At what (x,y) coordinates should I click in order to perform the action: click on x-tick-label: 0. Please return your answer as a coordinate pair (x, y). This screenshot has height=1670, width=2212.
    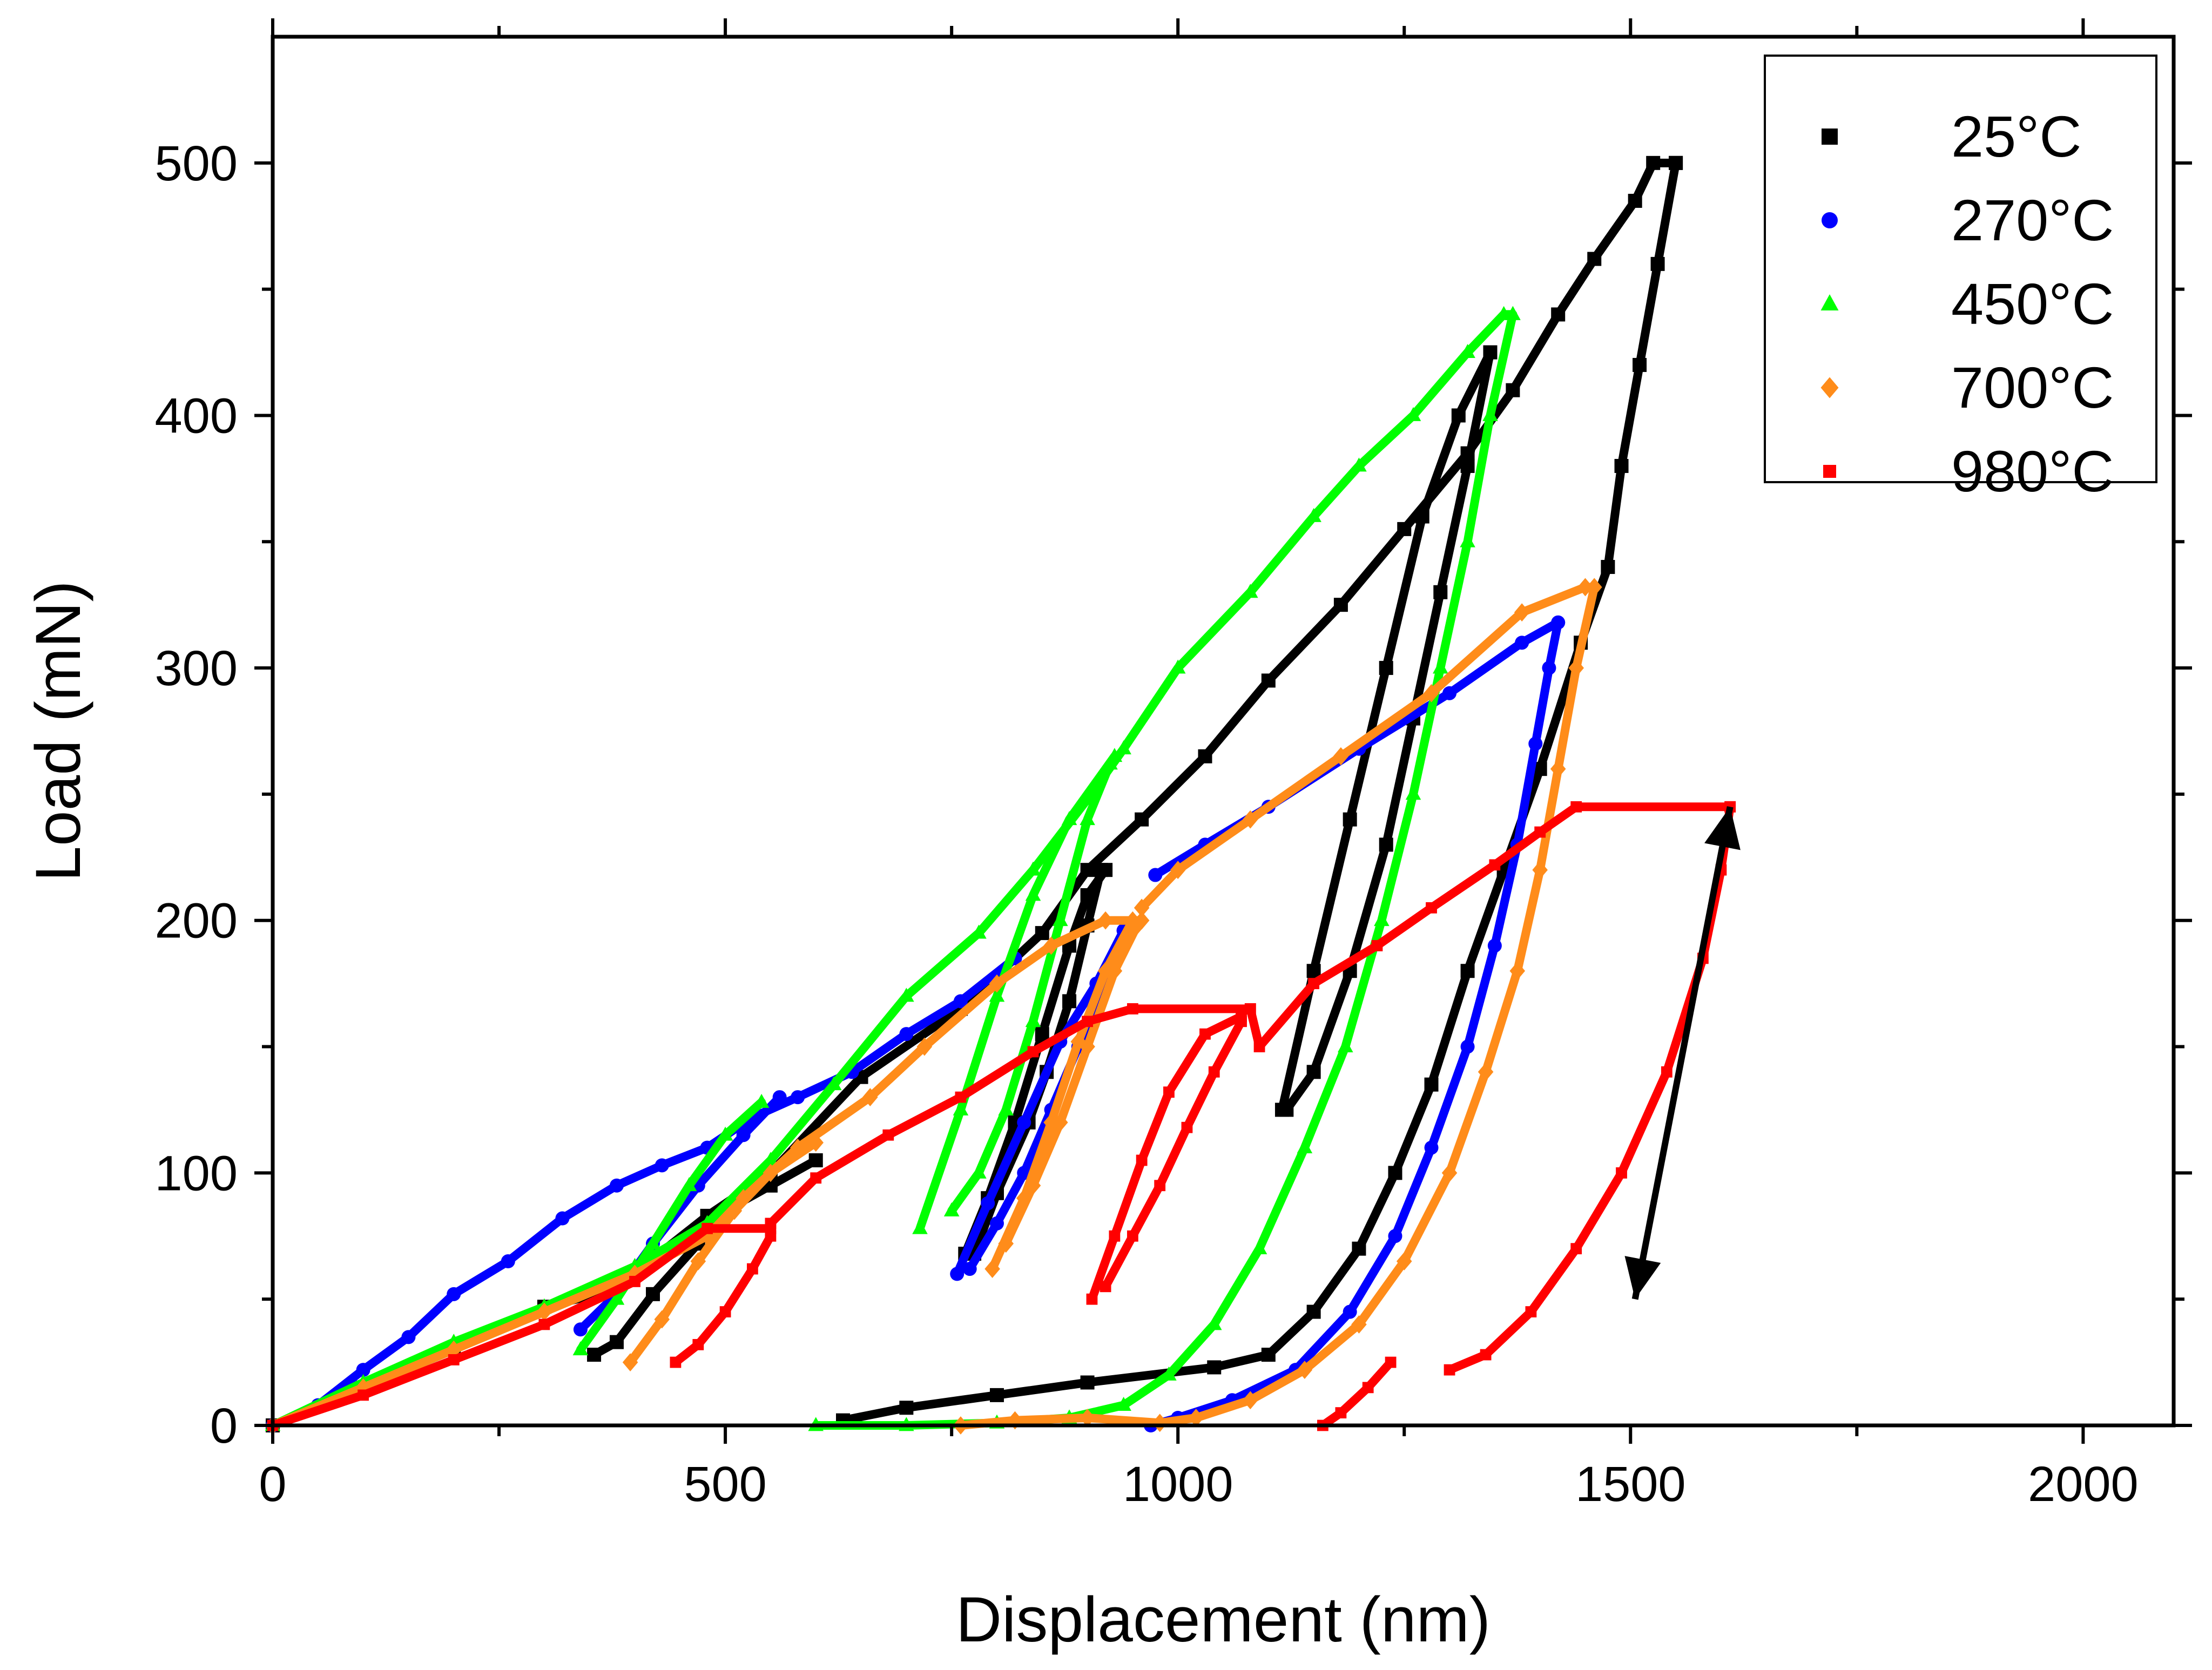
    Looking at the image, I should click on (272, 1485).